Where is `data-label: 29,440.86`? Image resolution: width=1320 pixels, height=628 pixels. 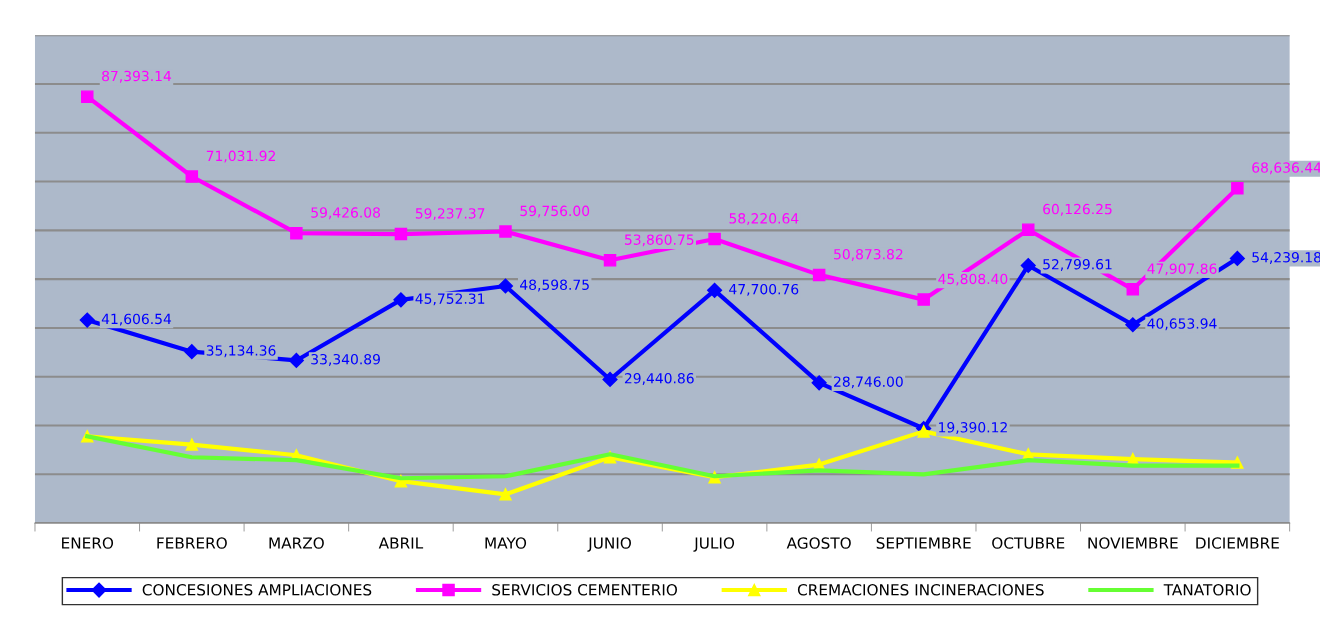 data-label: 29,440.86 is located at coordinates (659, 378).